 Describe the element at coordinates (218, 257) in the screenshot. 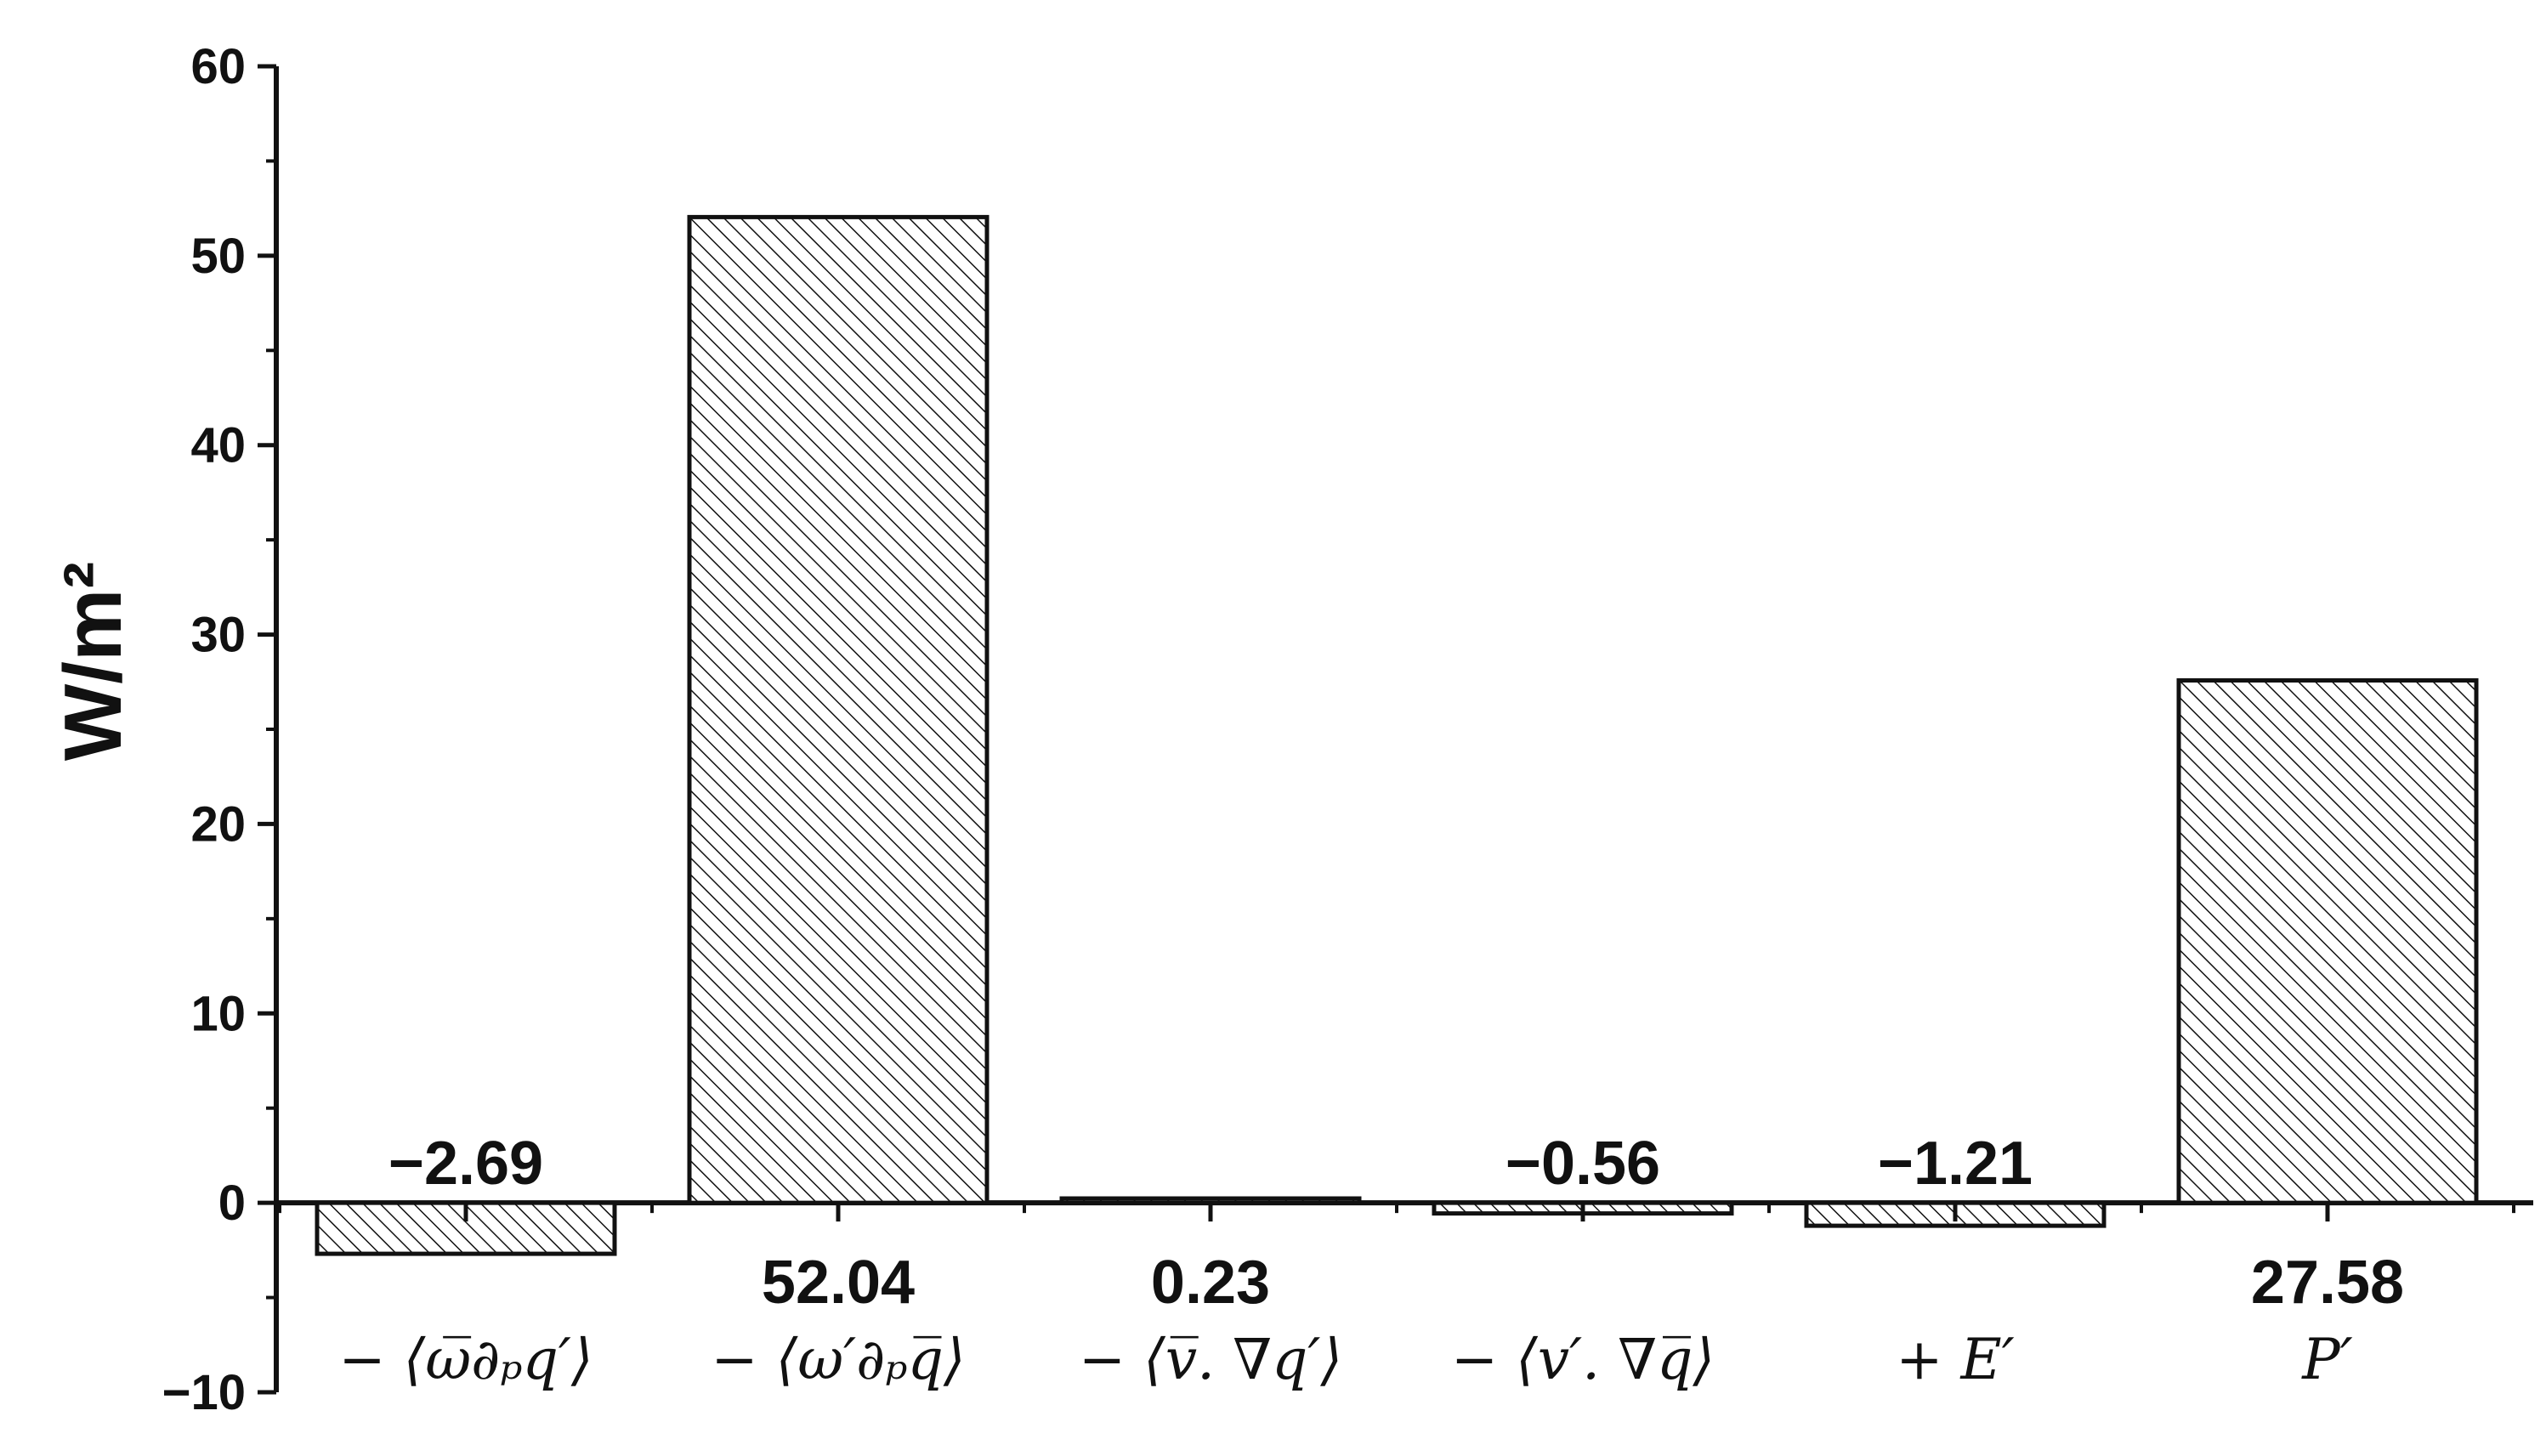

I see `y-tick-label: 50` at that location.